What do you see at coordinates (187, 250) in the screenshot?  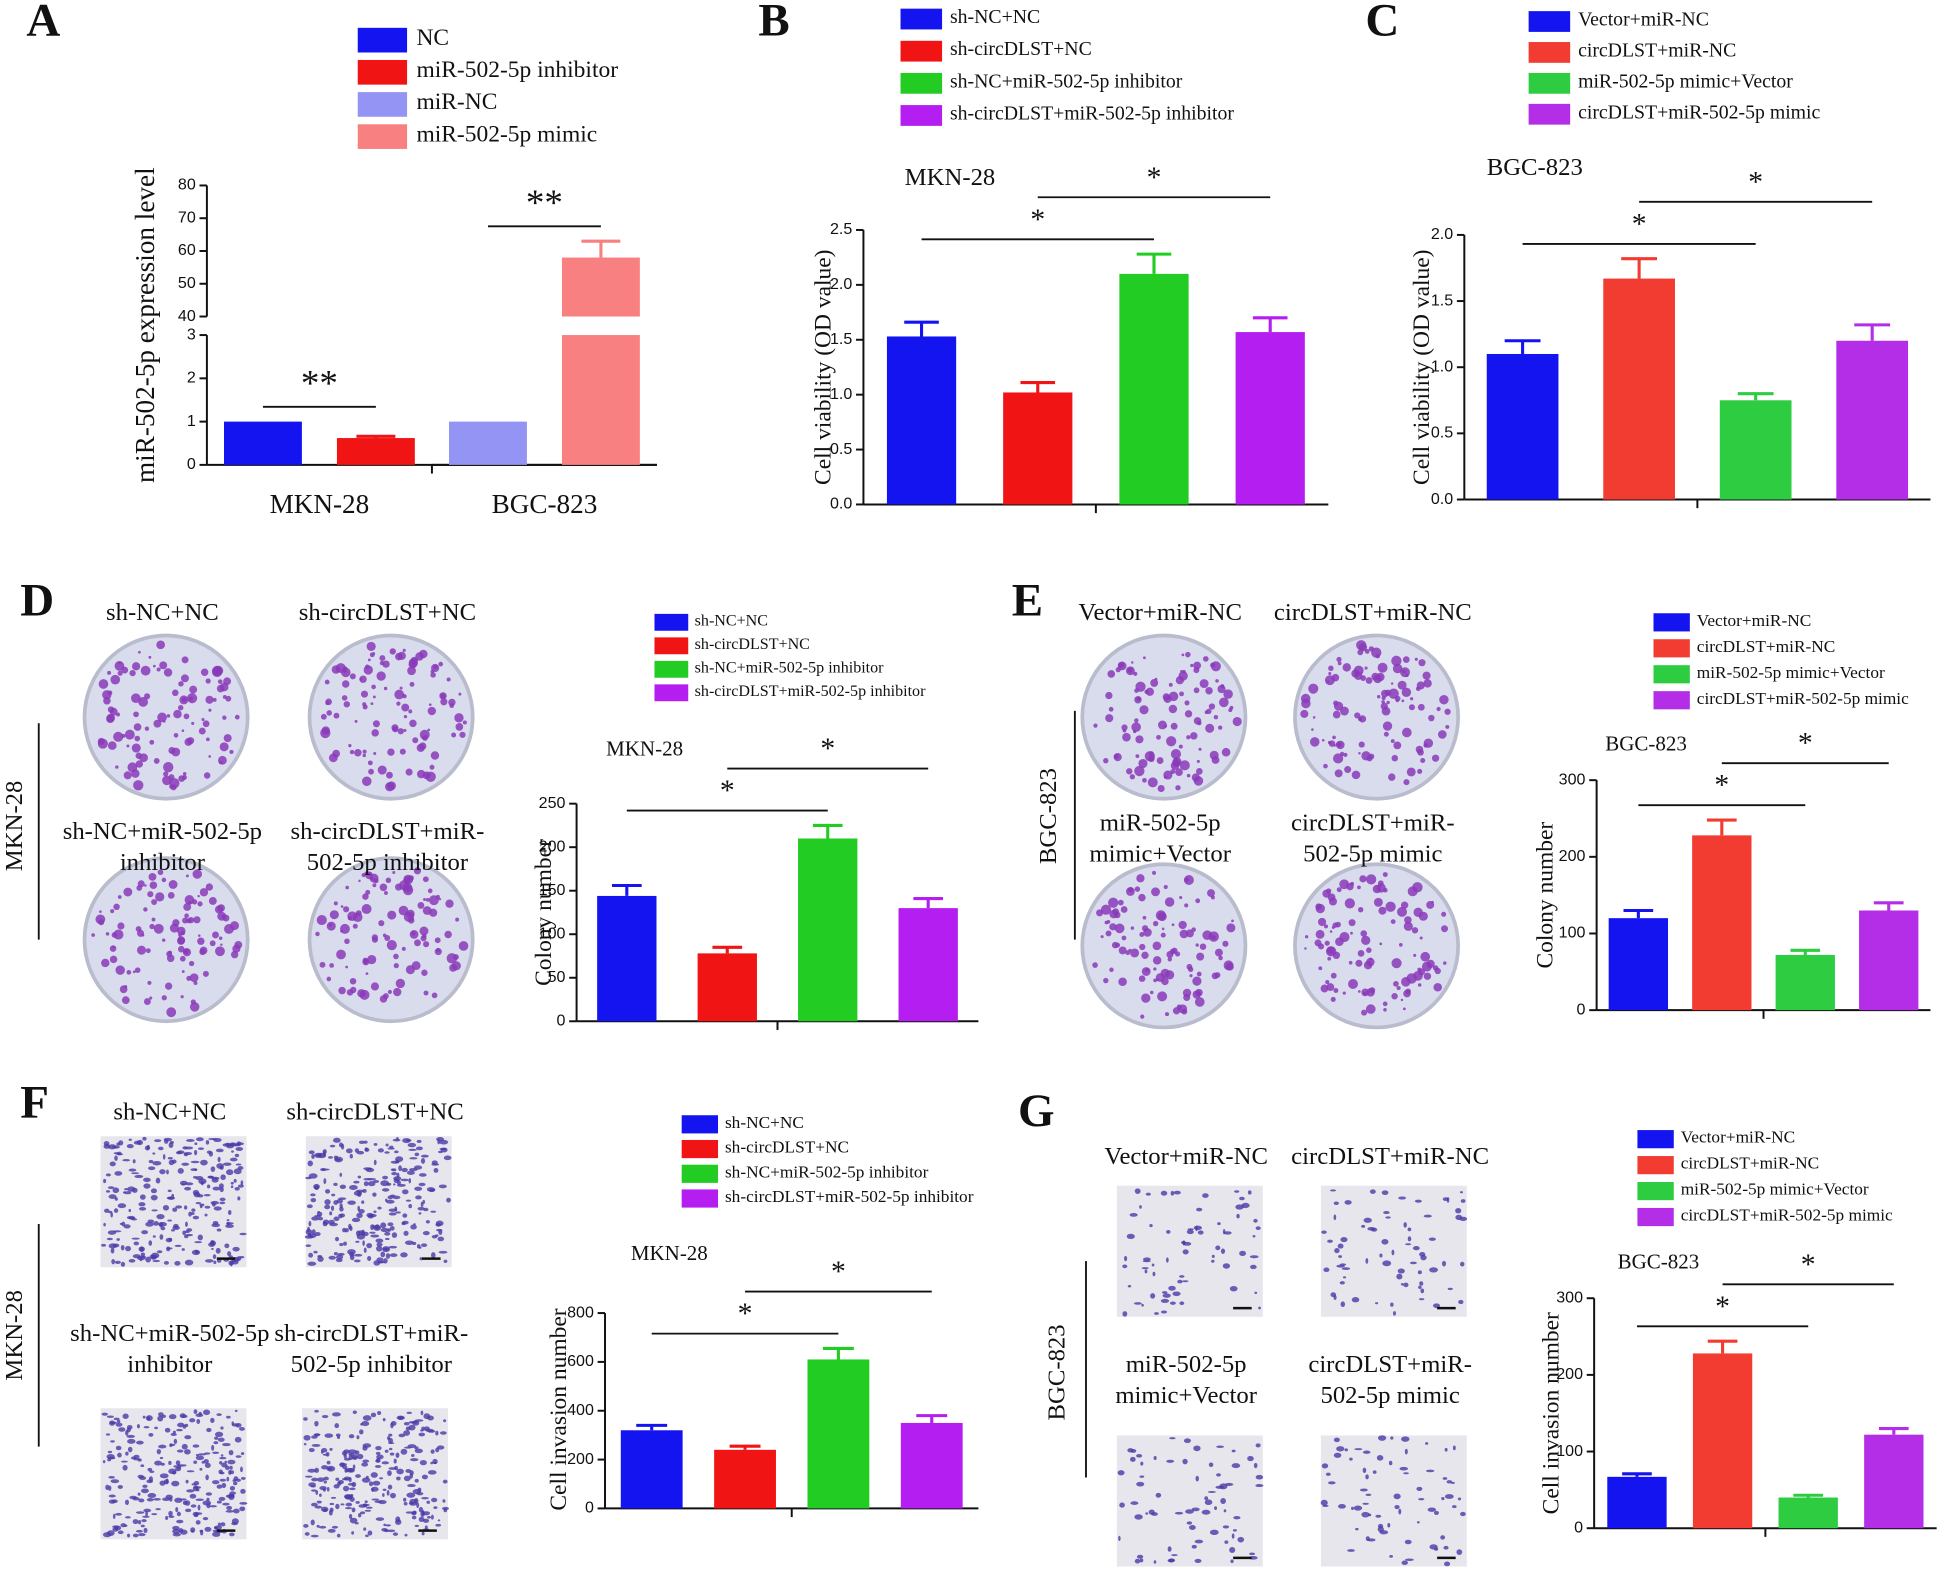 I see `y-tick-label: 60` at bounding box center [187, 250].